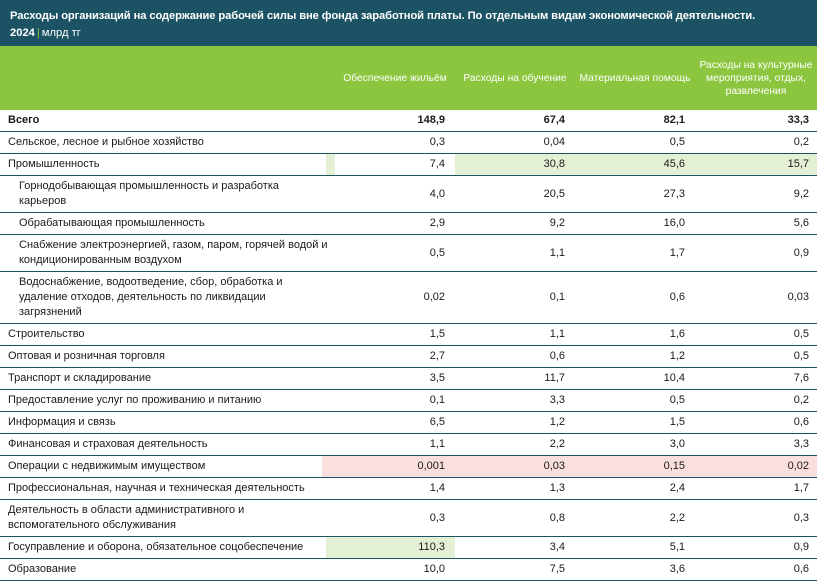 Image resolution: width=817 pixels, height=582 pixels. Describe the element at coordinates (677, 356) in the screenshot. I see `cell-material_aid: 1,2` at that location.